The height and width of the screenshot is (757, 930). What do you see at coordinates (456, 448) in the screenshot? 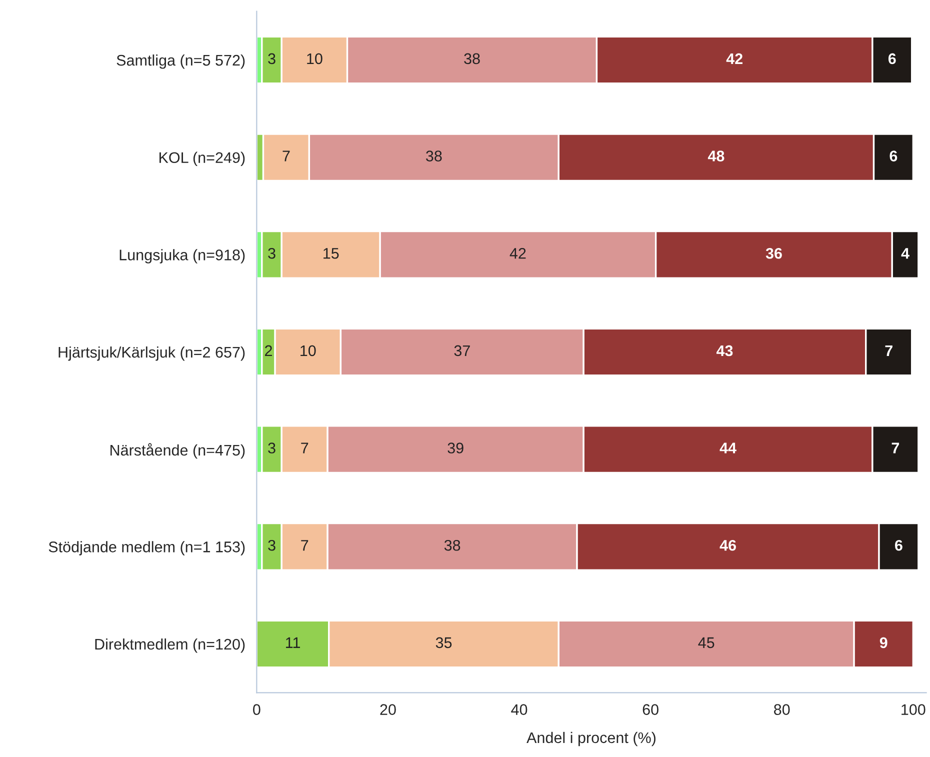
I see `data-label: 39` at bounding box center [456, 448].